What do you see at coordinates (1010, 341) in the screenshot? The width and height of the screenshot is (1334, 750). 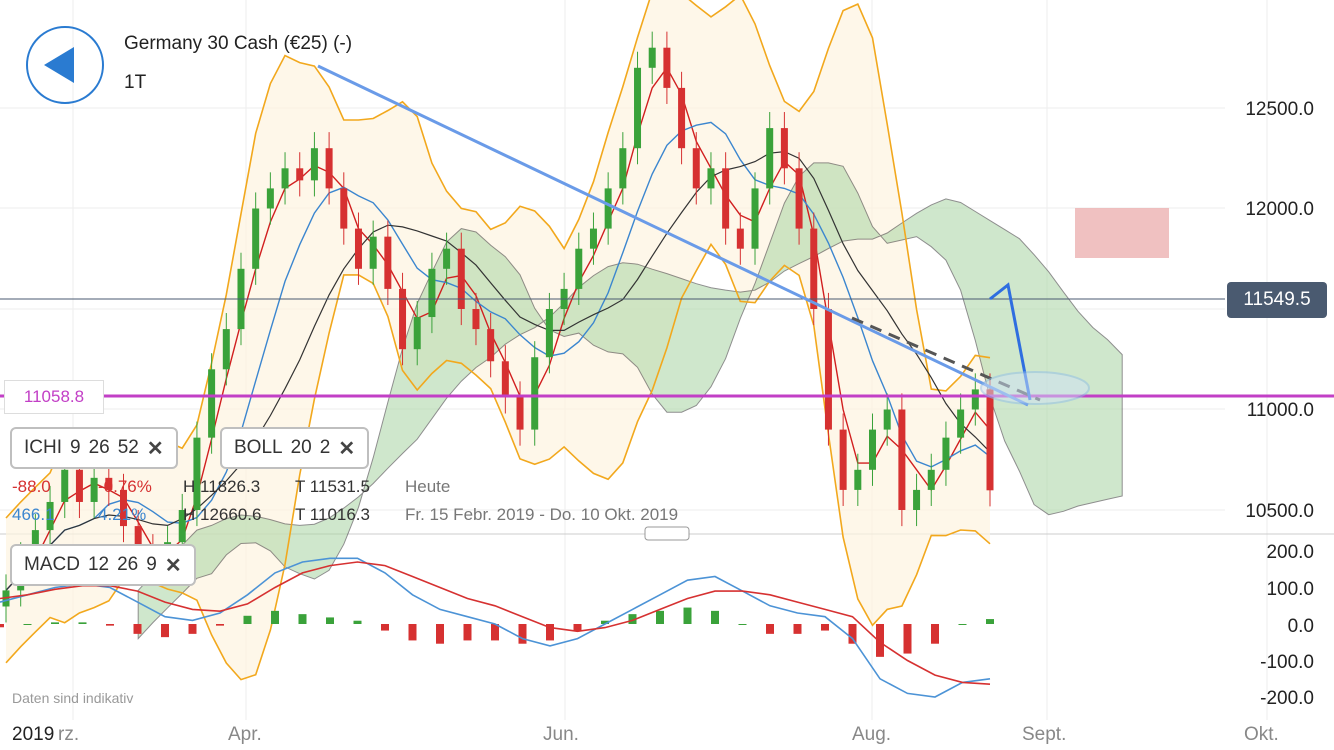 I see `projection-path` at bounding box center [1010, 341].